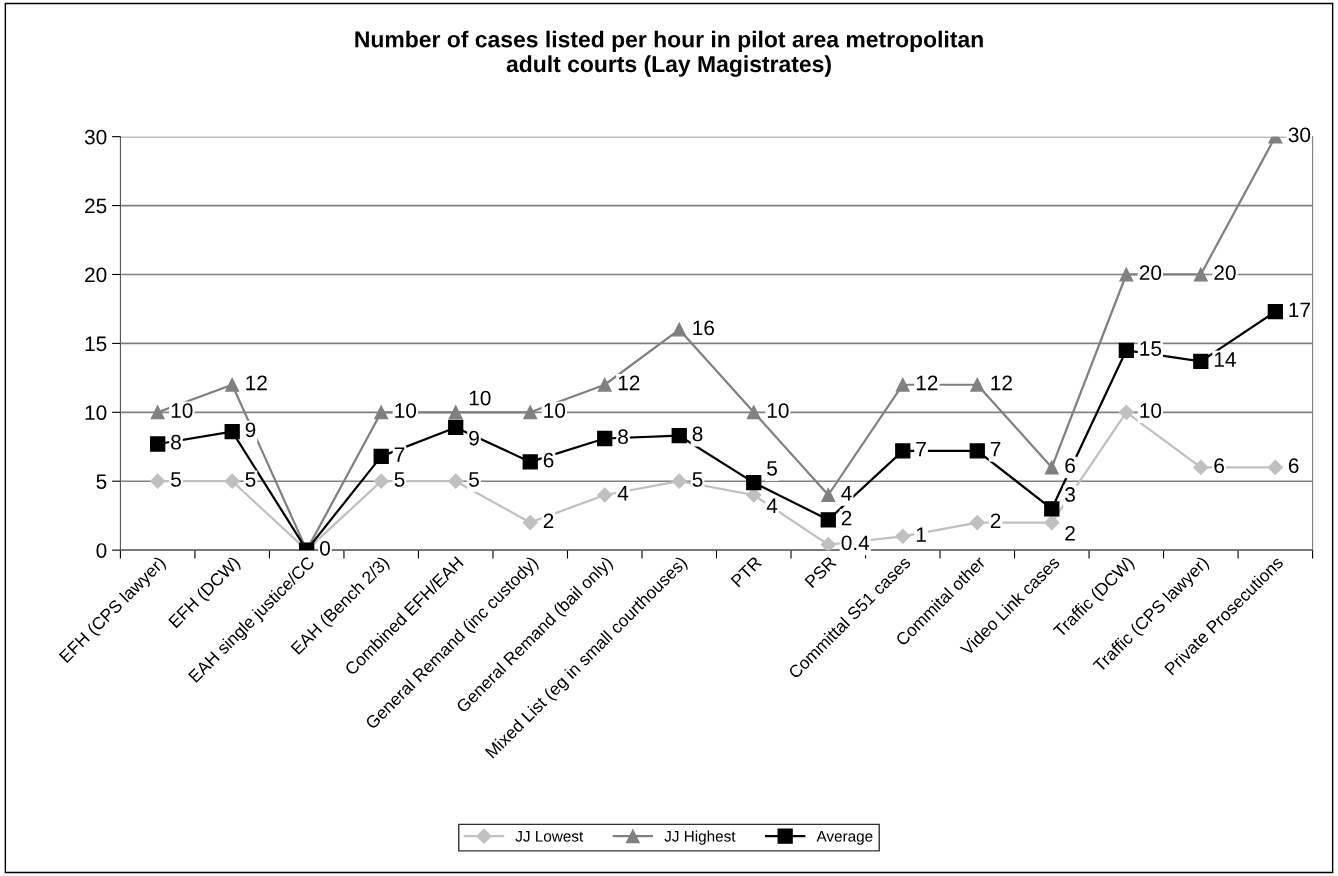 This screenshot has height=876, width=1338. Describe the element at coordinates (96, 413) in the screenshot. I see `y-tick-label: 10` at that location.